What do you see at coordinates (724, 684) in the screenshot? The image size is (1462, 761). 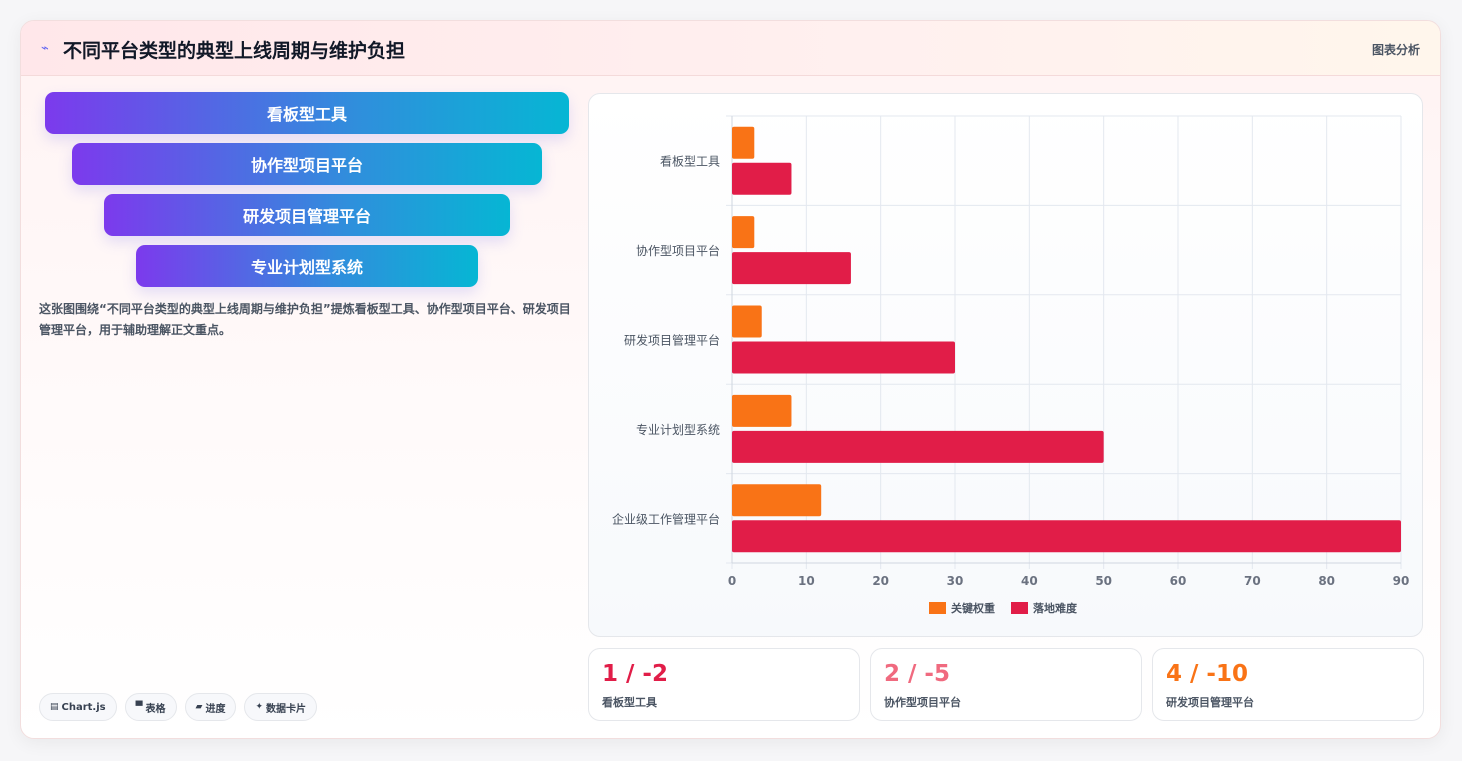 I see `stat-card-kanban: 1 / -2 看板型工具` at bounding box center [724, 684].